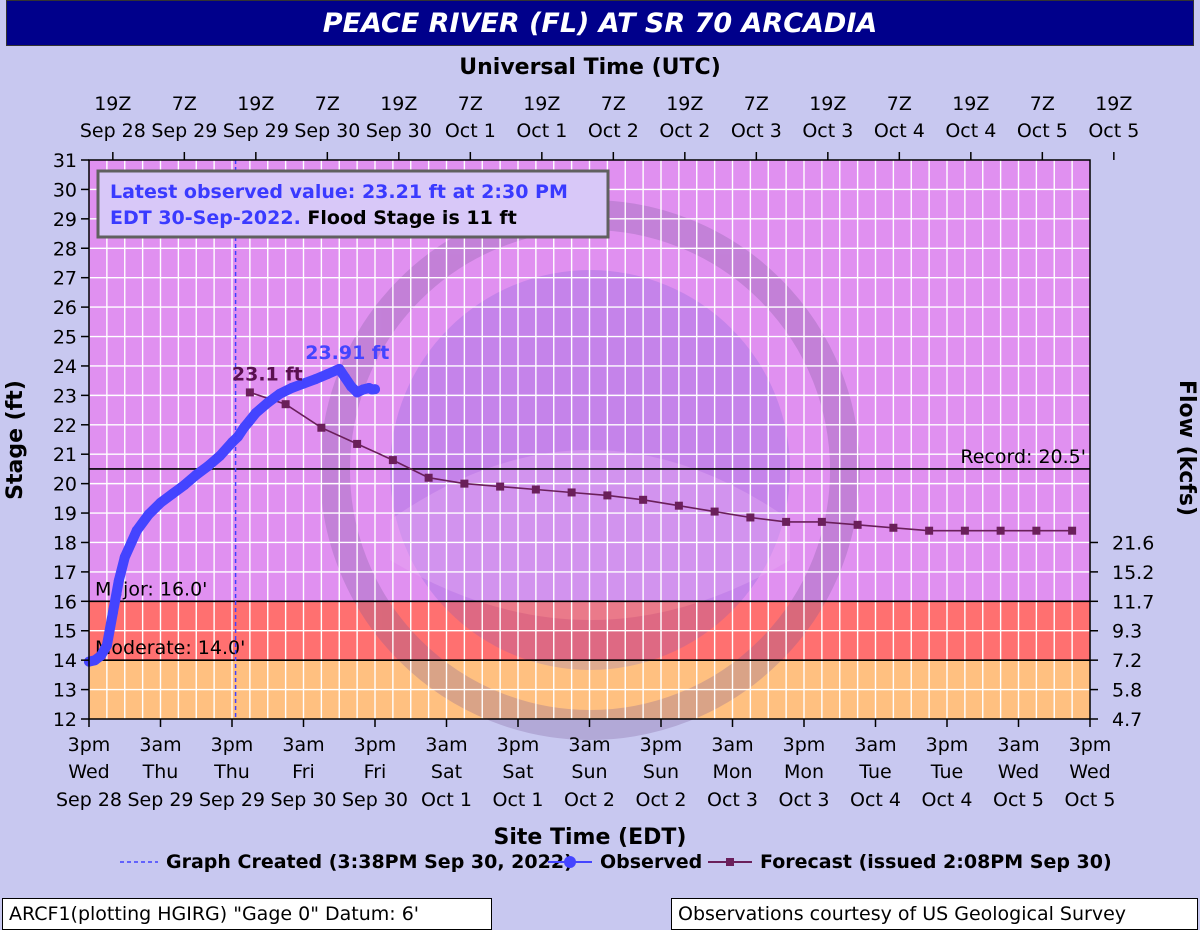 The height and width of the screenshot is (930, 1200). What do you see at coordinates (661, 800) in the screenshot?
I see `bottom-tick-date: Oct 2` at bounding box center [661, 800].